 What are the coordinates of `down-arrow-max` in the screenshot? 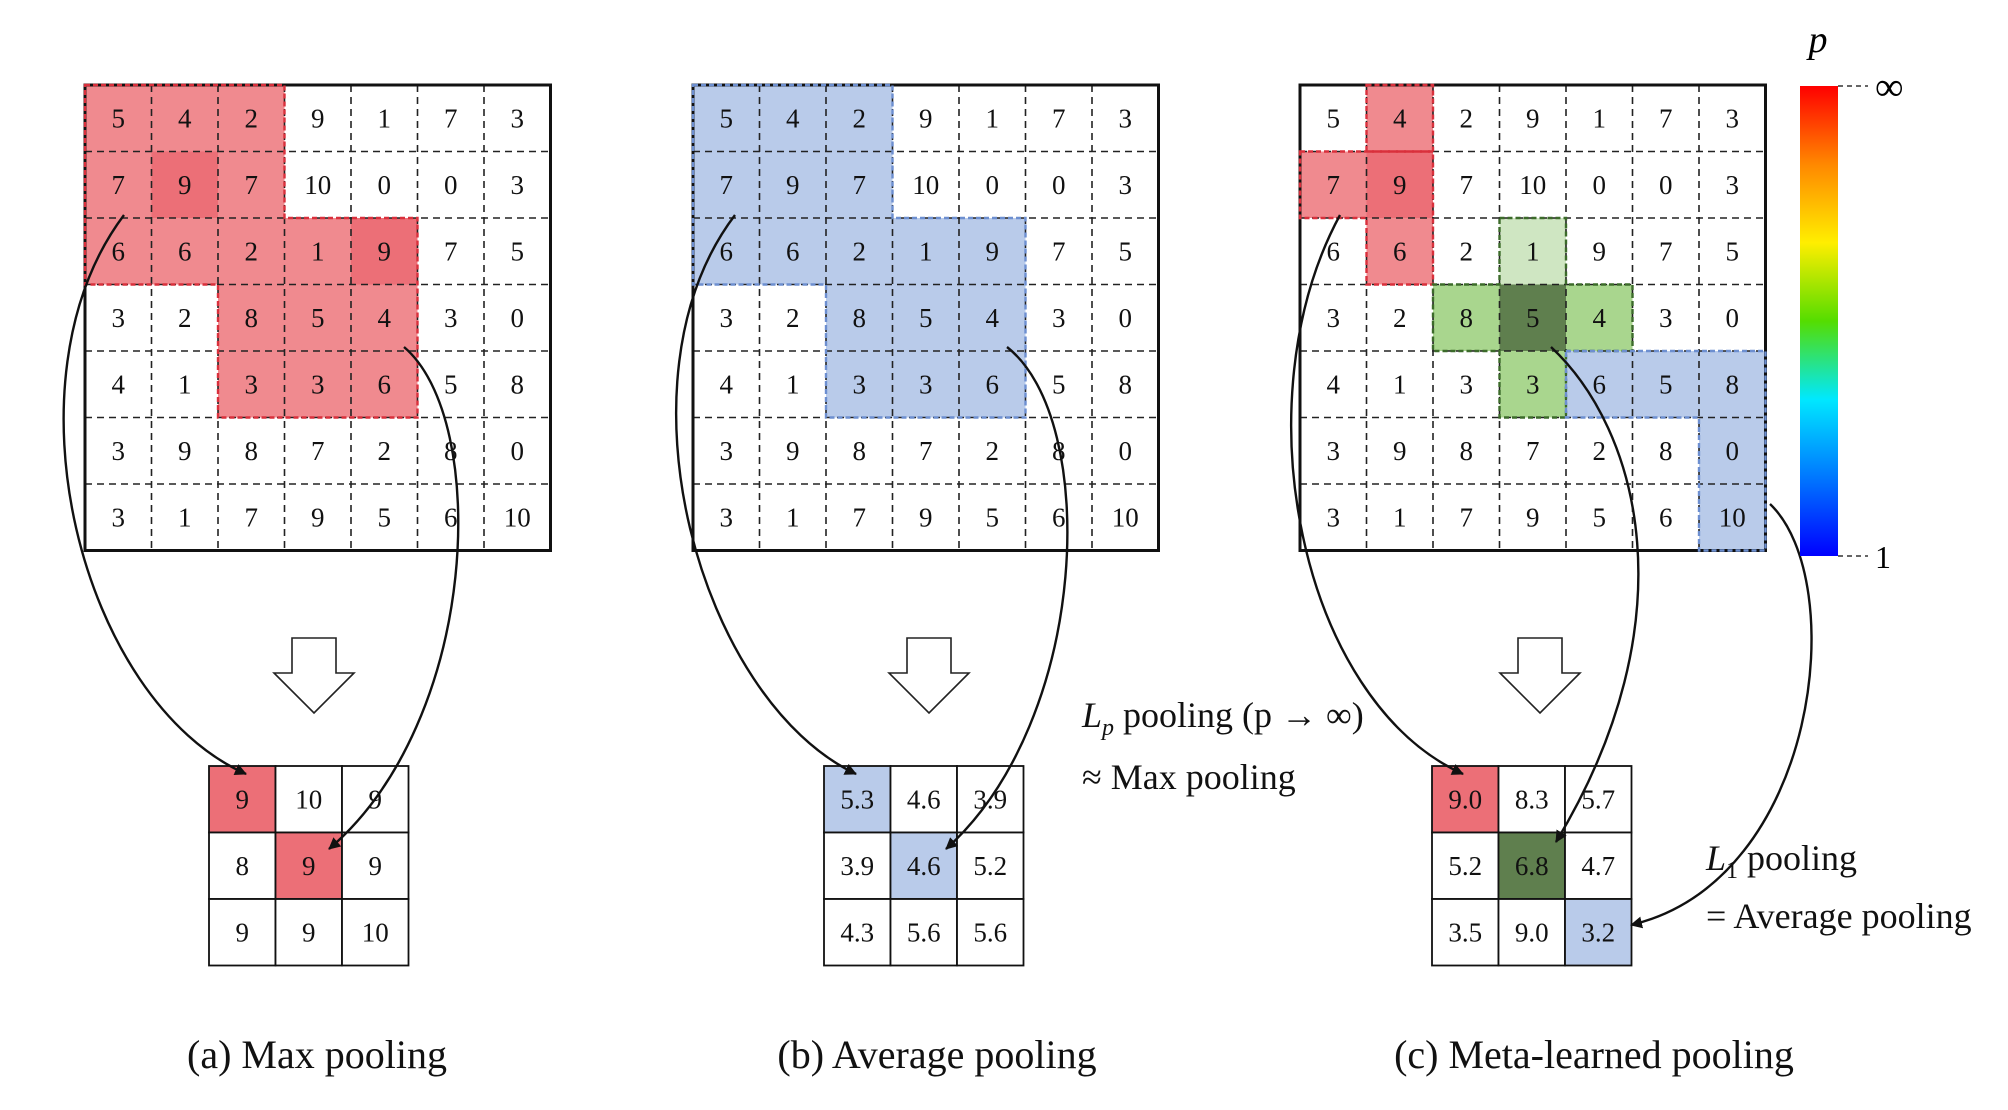 It's located at (314, 676).